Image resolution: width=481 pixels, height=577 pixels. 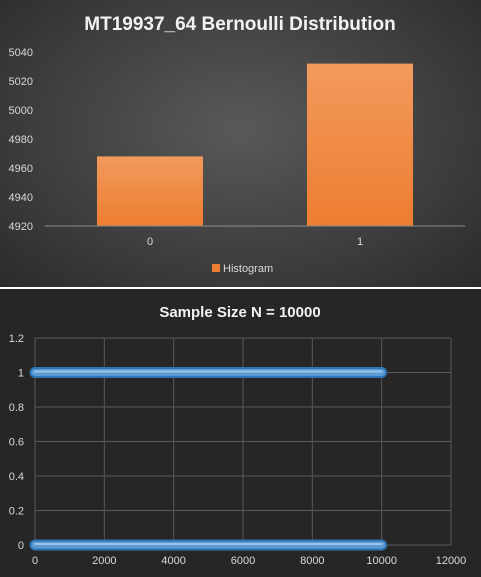 I want to click on histogram-y-tick-label: 5040, so click(x=21, y=53).